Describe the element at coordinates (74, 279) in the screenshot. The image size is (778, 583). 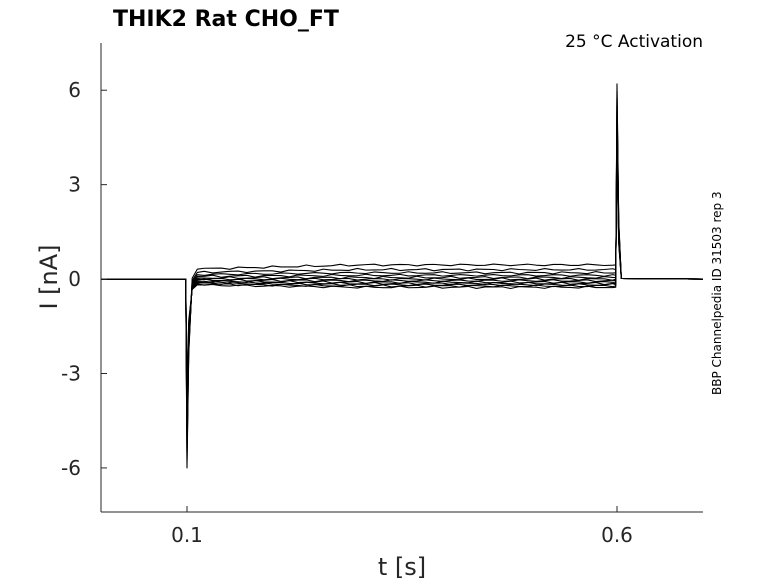
I see `y-tick-label: 0` at that location.